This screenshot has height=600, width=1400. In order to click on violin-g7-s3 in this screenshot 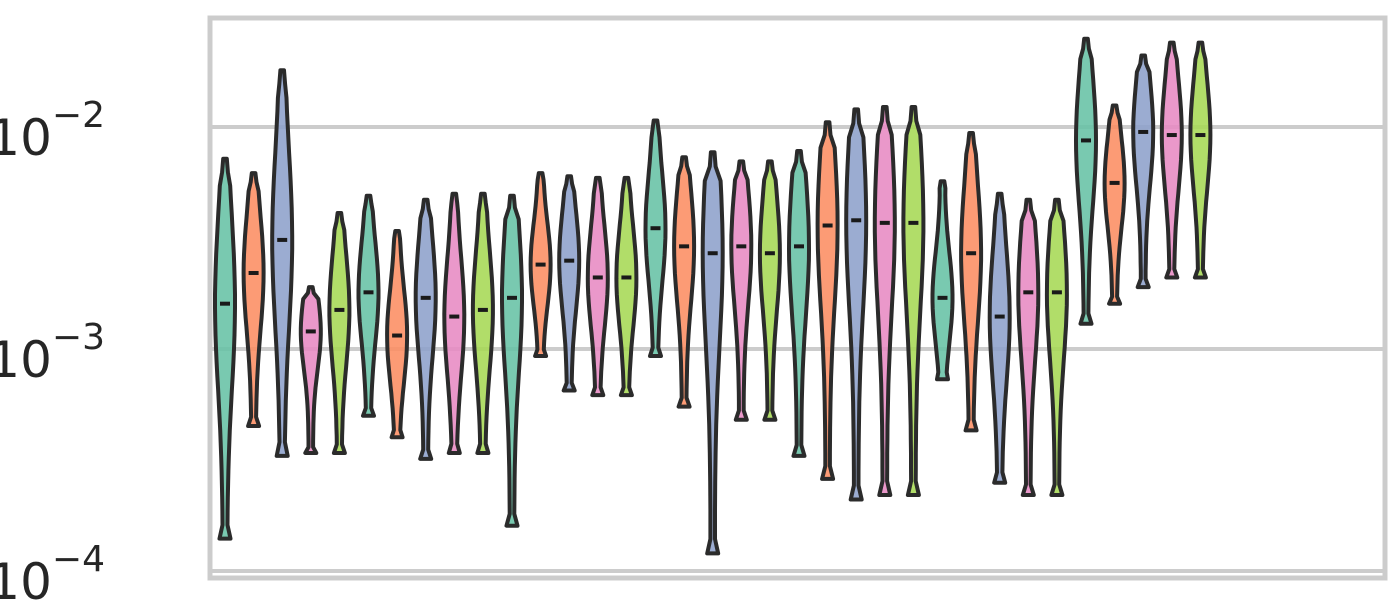, I will do `click(1143, 171)`.